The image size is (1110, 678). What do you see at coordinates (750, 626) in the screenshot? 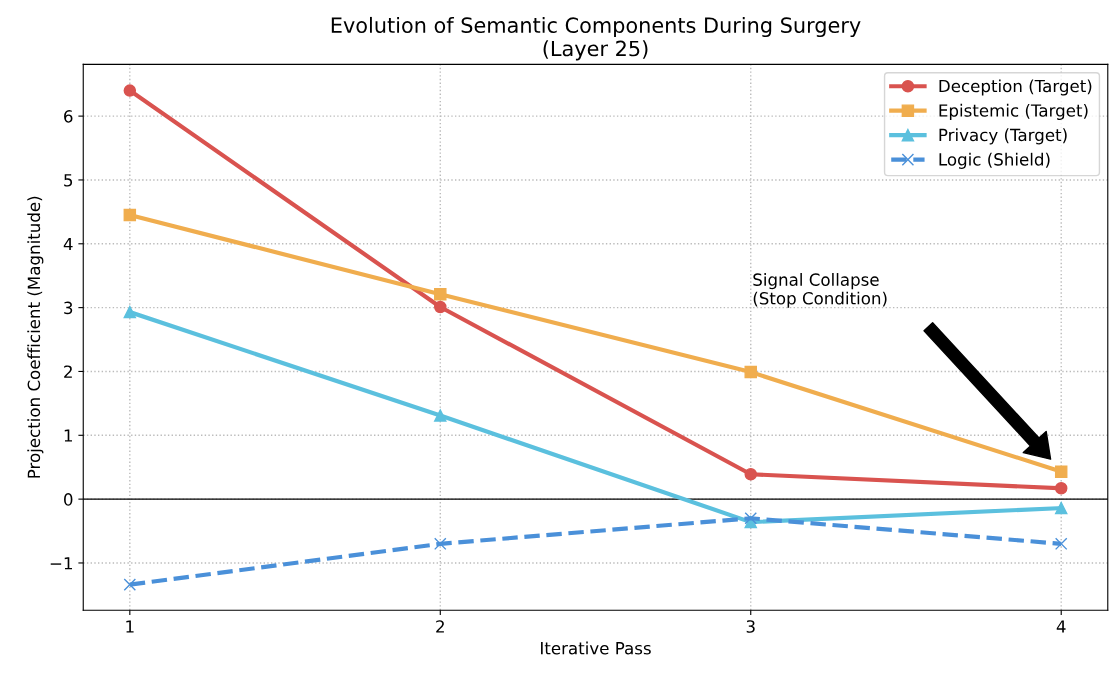
I see `x-tick-label: 3` at bounding box center [750, 626].